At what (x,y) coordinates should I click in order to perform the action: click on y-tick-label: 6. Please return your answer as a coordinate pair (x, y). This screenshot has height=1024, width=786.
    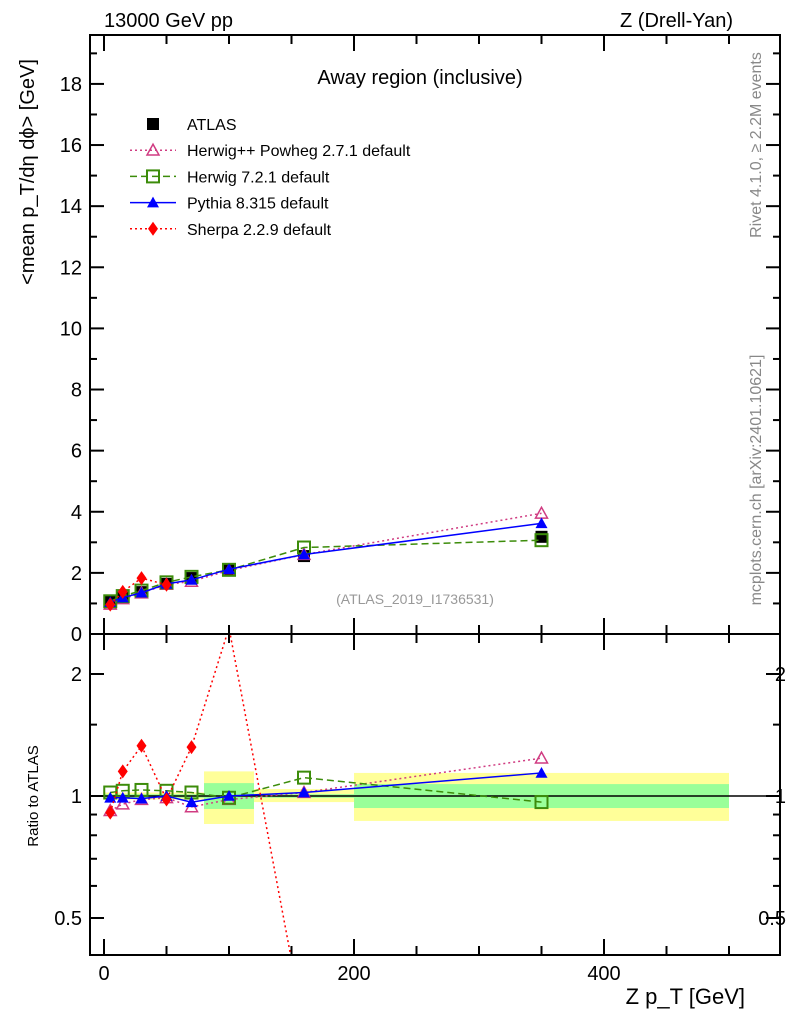
    Looking at the image, I should click on (76, 452).